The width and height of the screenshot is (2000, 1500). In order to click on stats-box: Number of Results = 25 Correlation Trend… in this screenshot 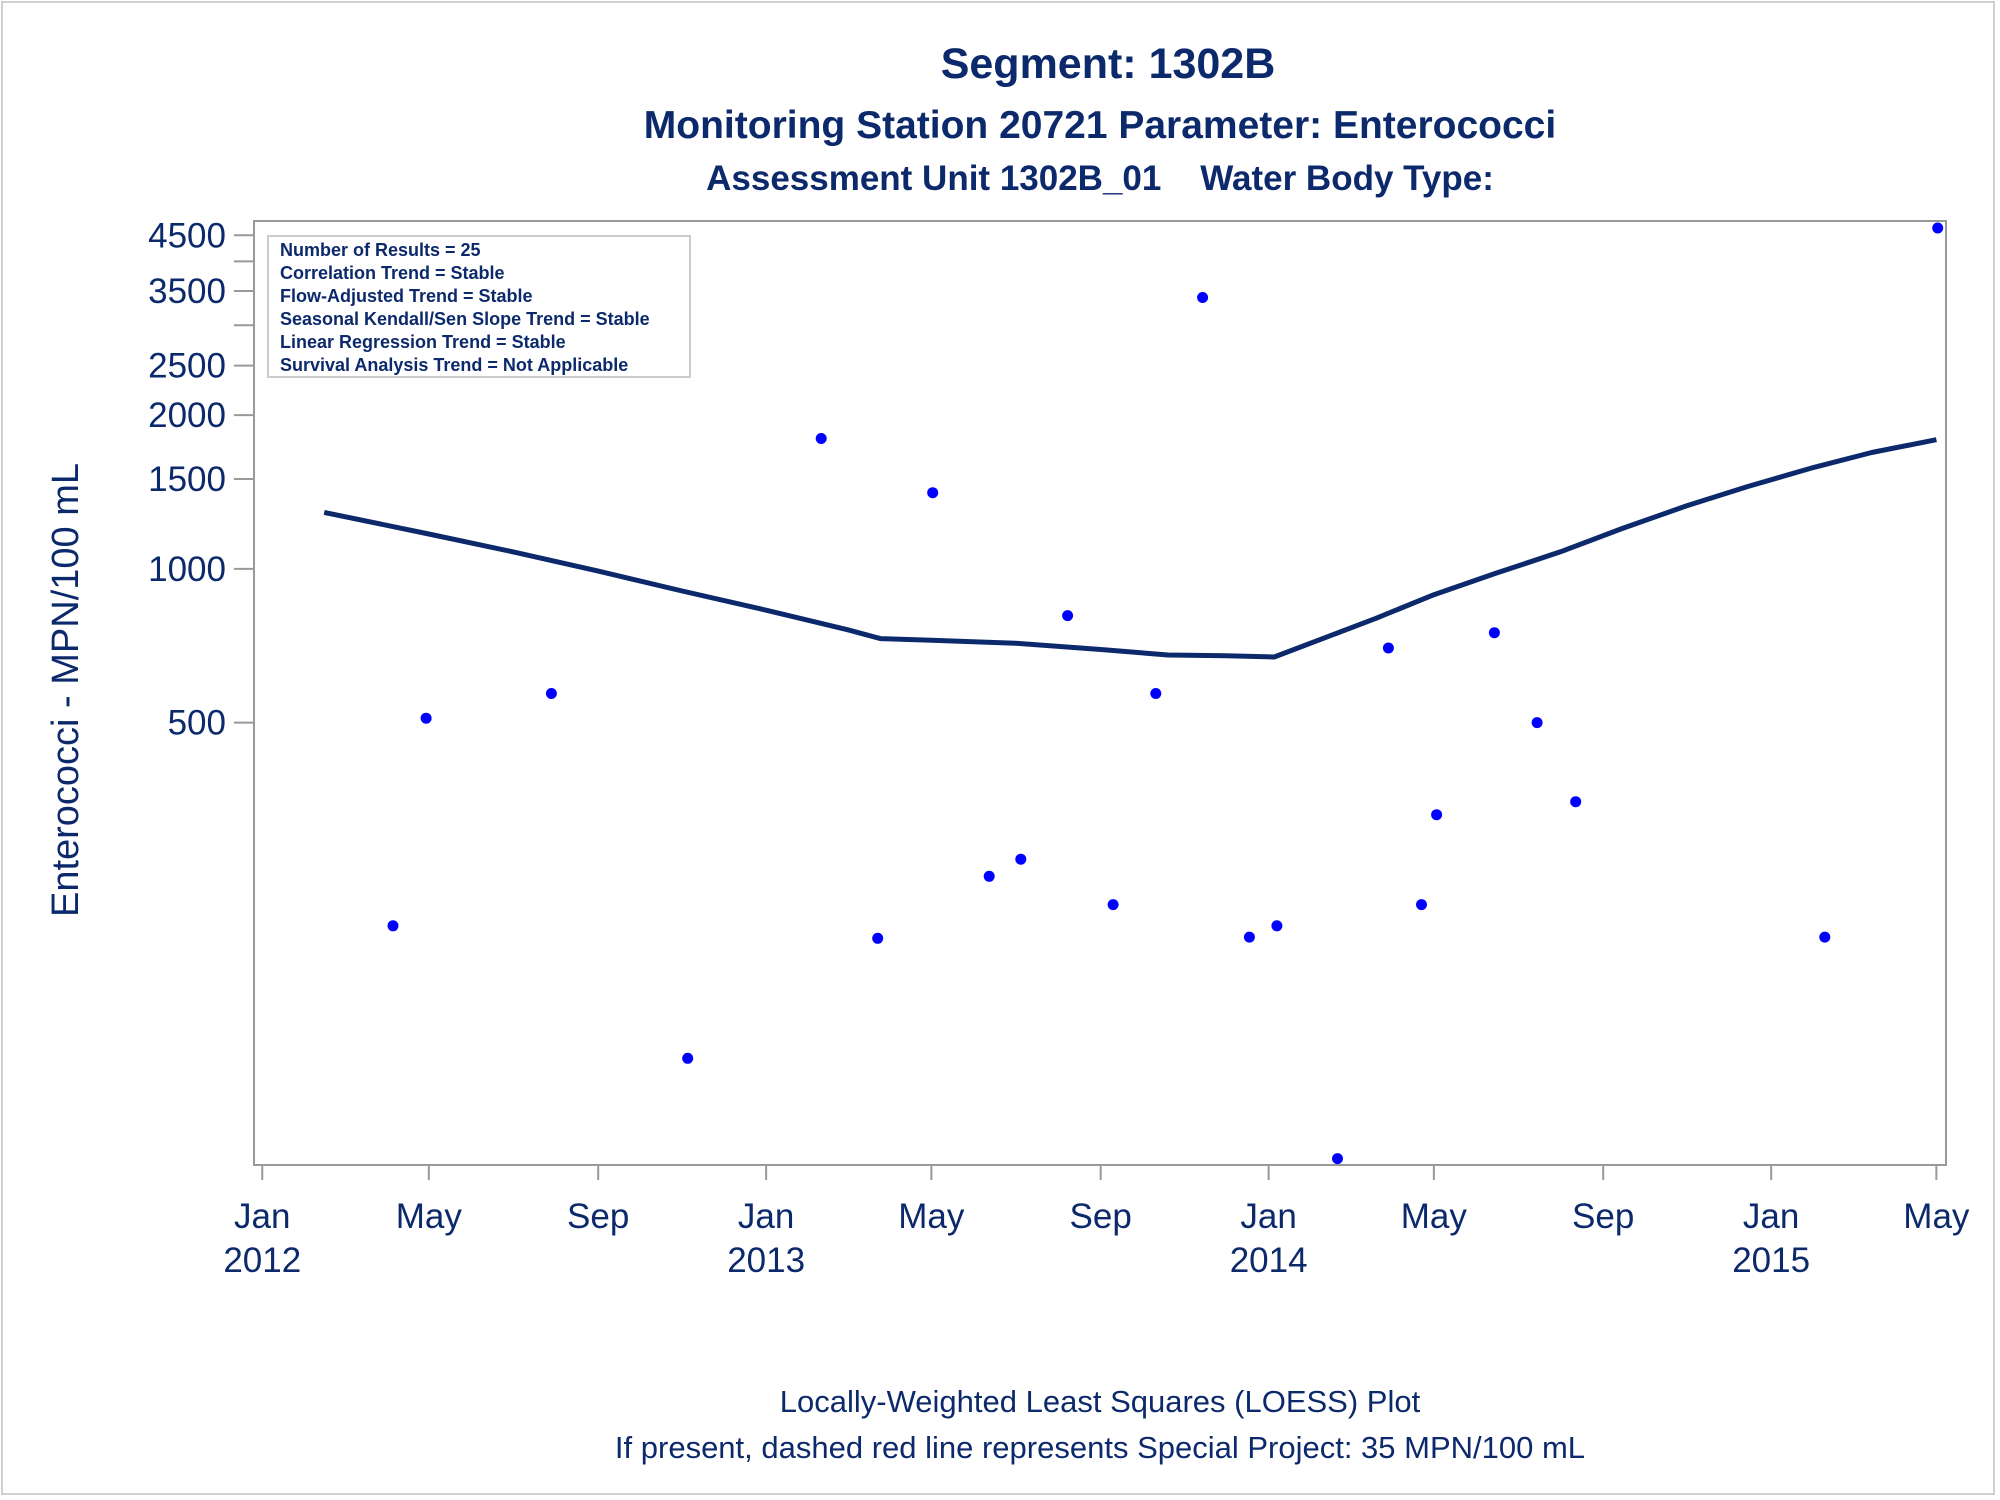, I will do `click(479, 306)`.